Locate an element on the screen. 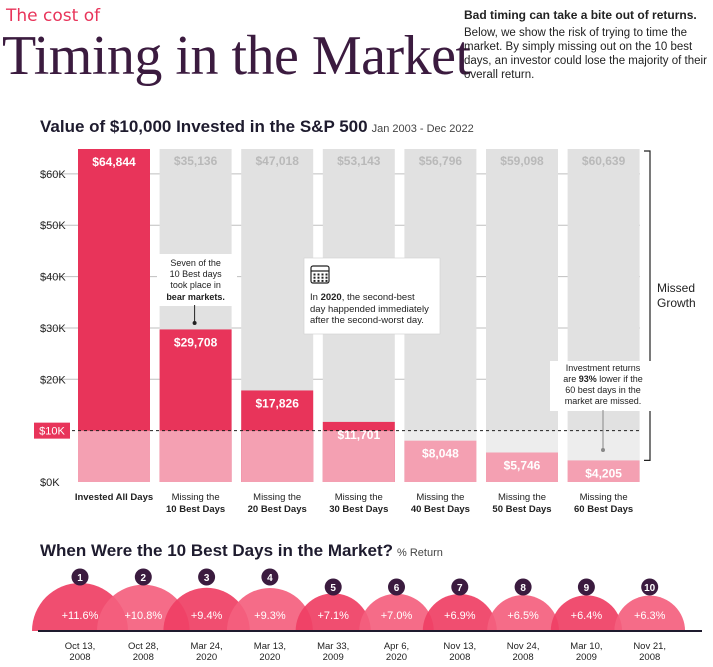 This screenshot has height=667, width=713. annotation-text: day happended immediately is located at coordinates (369, 309).